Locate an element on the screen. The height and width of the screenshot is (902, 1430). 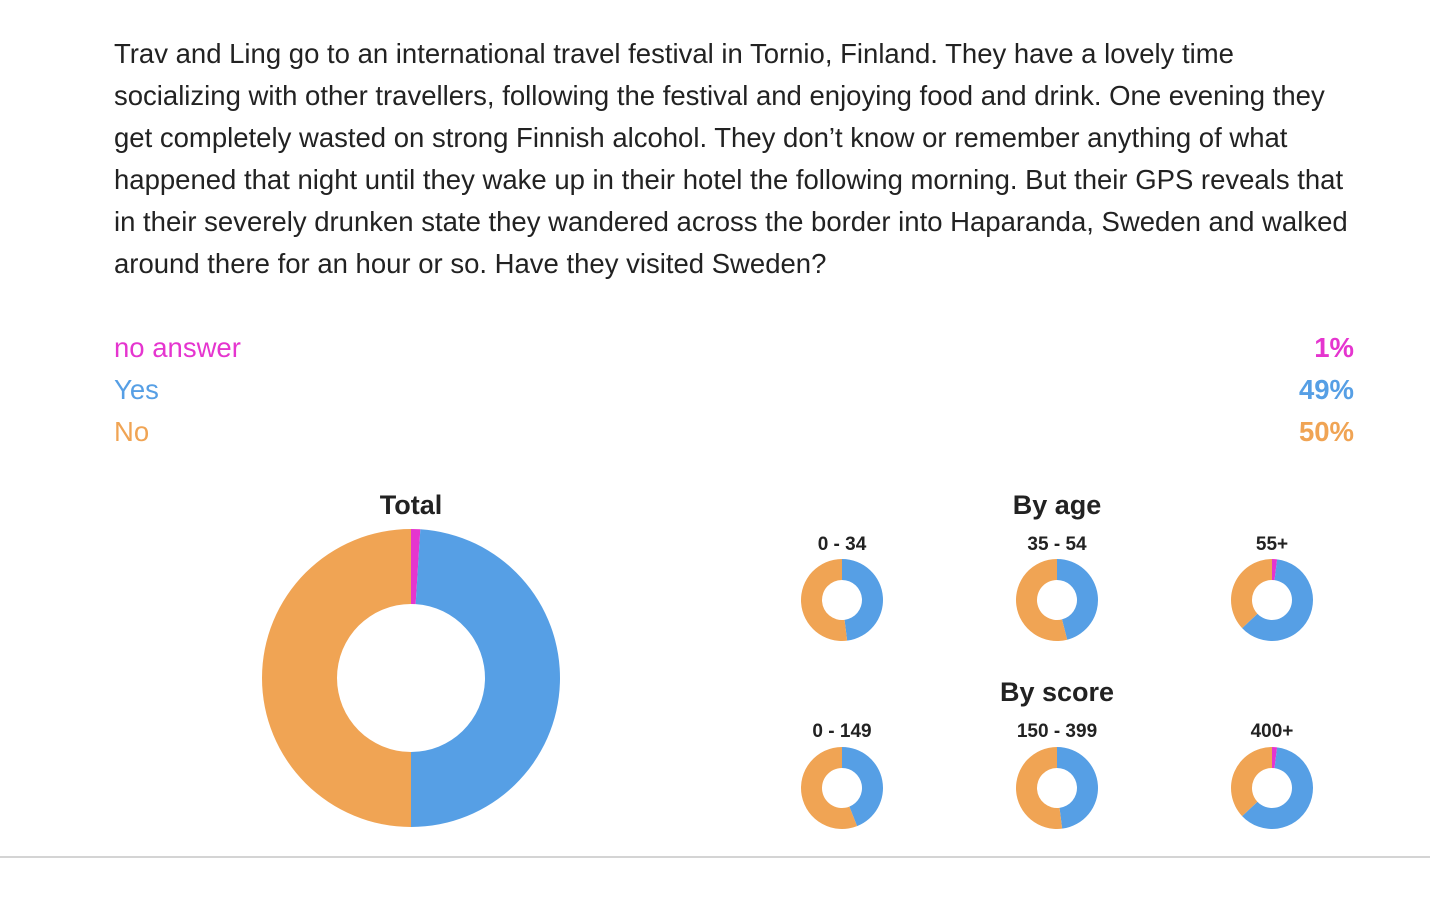
answer-row-no: No 50% is located at coordinates (734, 432).